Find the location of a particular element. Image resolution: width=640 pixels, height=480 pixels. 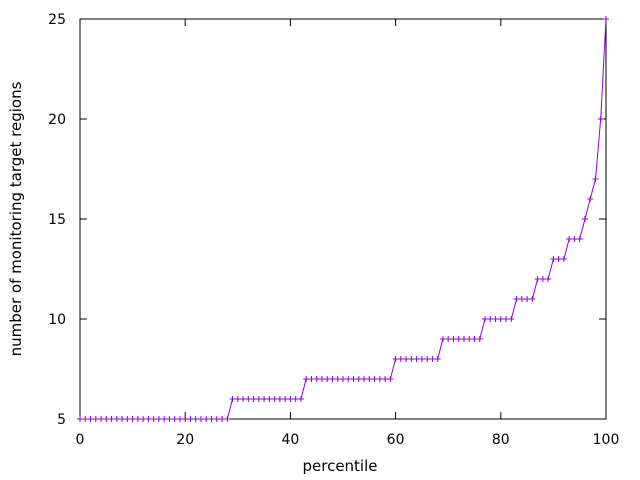

x-axis-label: percentile is located at coordinates (339, 466).